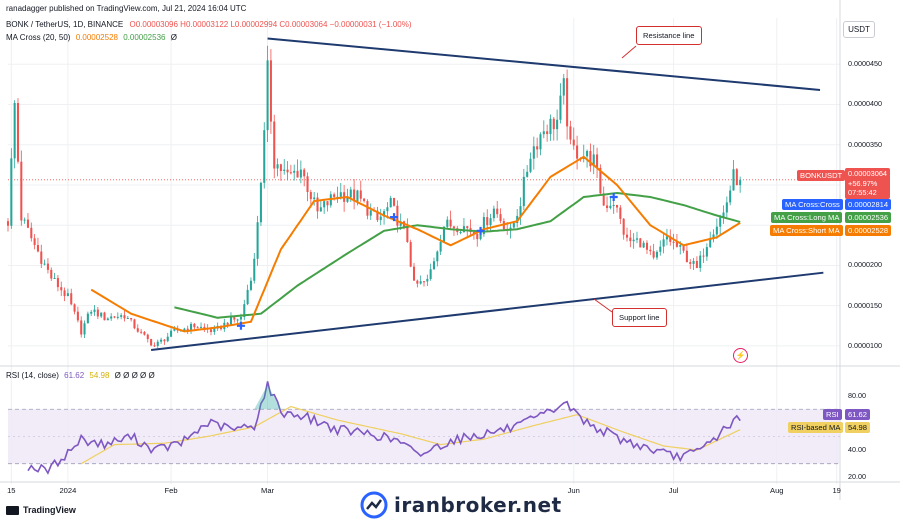 Image resolution: width=900 pixels, height=522 pixels. I want to click on rsi-ma-line, so click(410, 435).